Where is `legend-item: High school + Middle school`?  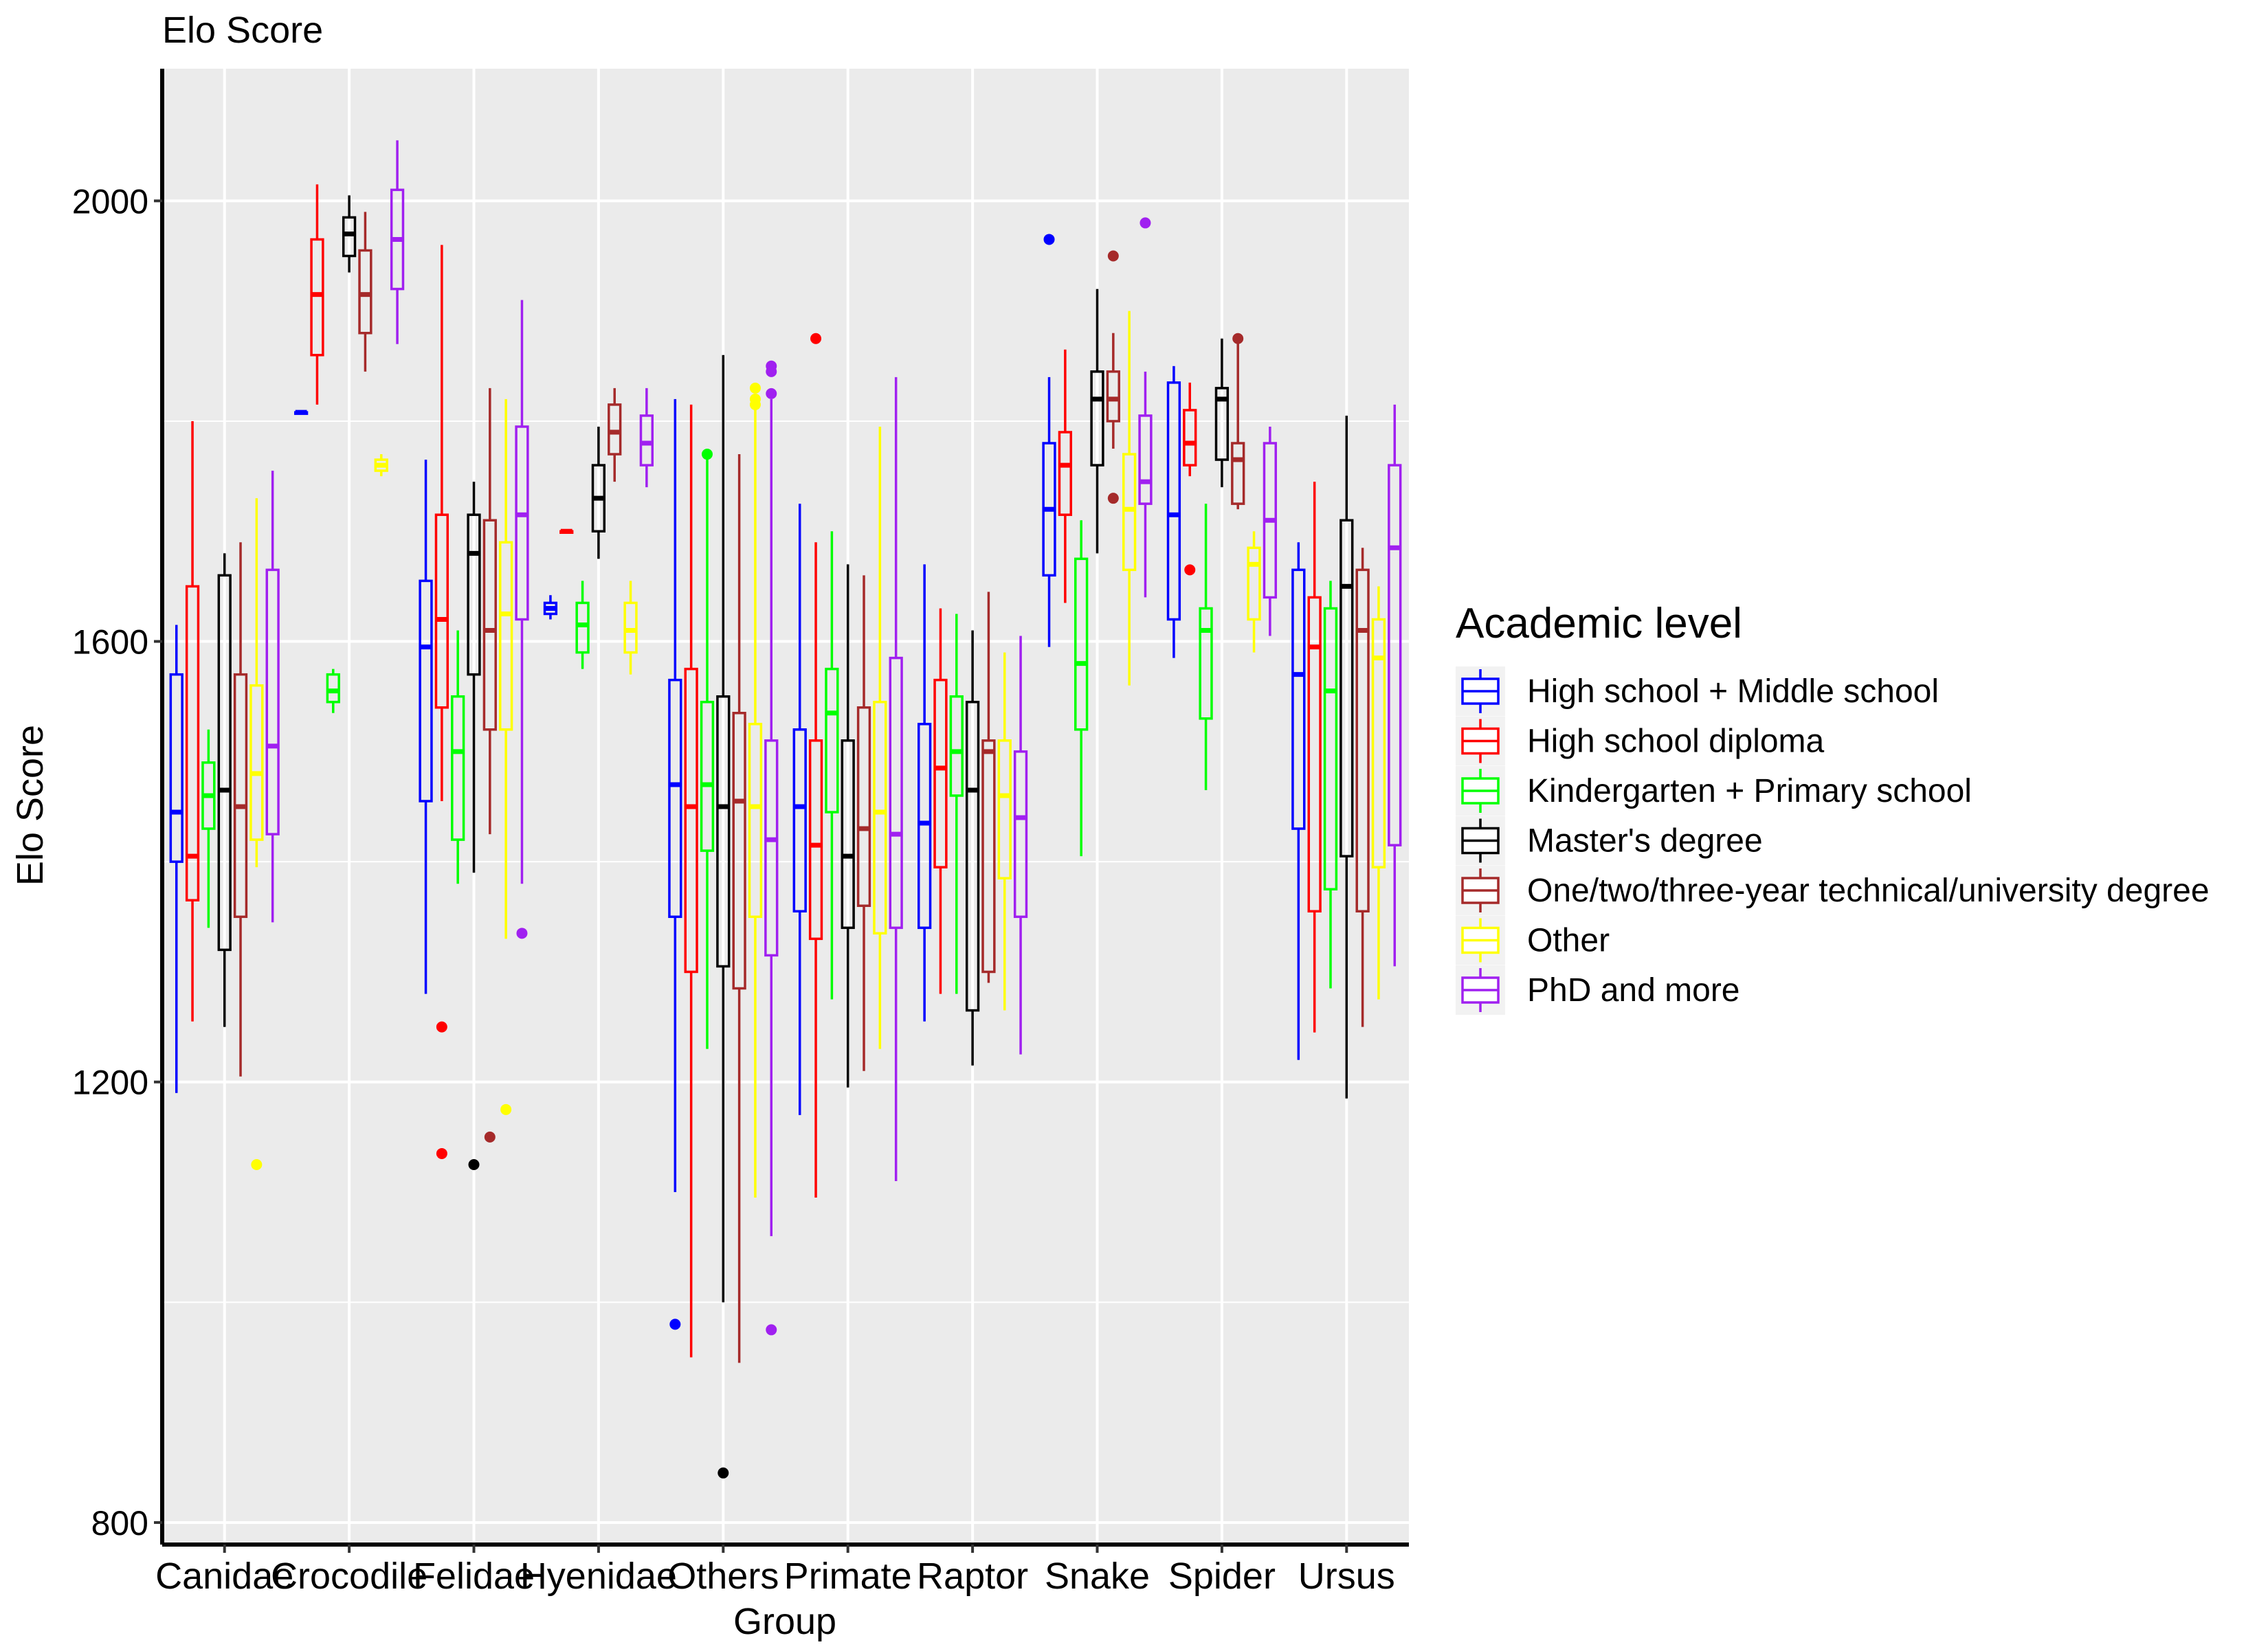 legend-item: High school + Middle school is located at coordinates (1697, 691).